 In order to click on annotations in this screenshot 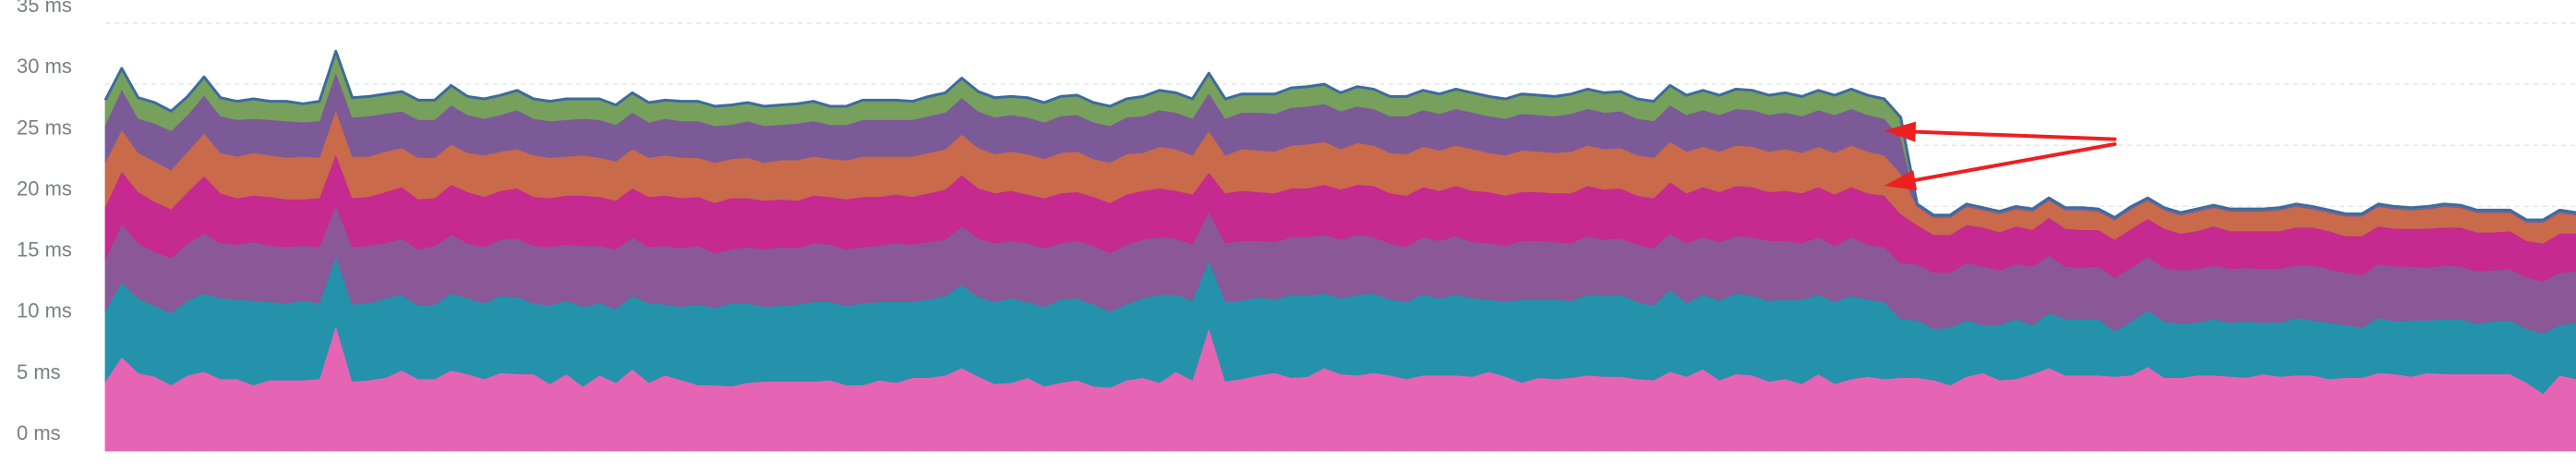, I will do `click(2000, 155)`.